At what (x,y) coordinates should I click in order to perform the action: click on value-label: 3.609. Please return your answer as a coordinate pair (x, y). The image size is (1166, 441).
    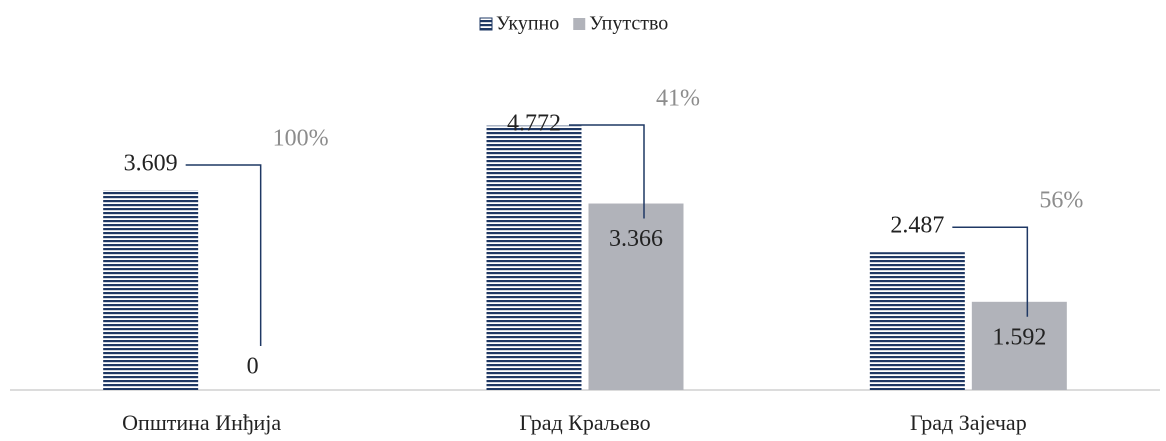
    Looking at the image, I should click on (151, 164).